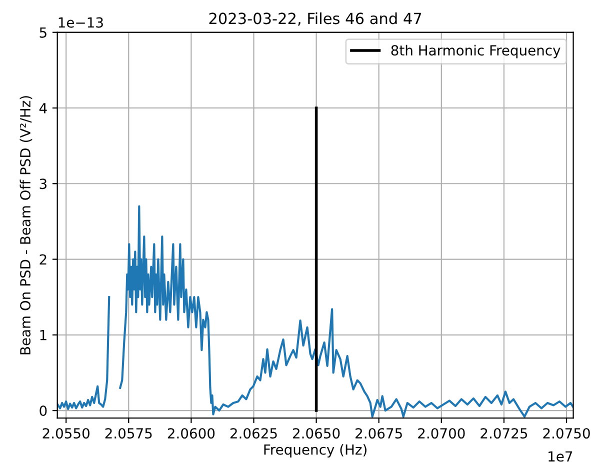 The height and width of the screenshot is (462, 591). I want to click on legend-label: 8th Harmonic Frequency, so click(475, 51).